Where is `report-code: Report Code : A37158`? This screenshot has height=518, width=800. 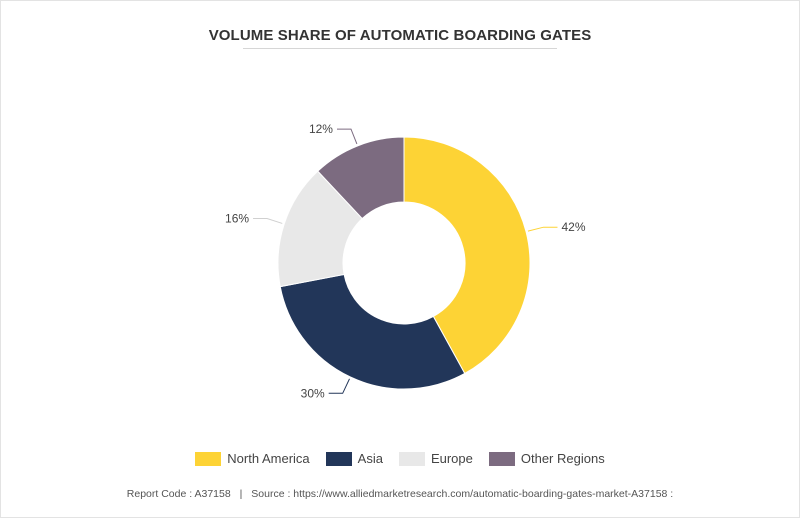
report-code: Report Code : A37158 is located at coordinates (178, 494).